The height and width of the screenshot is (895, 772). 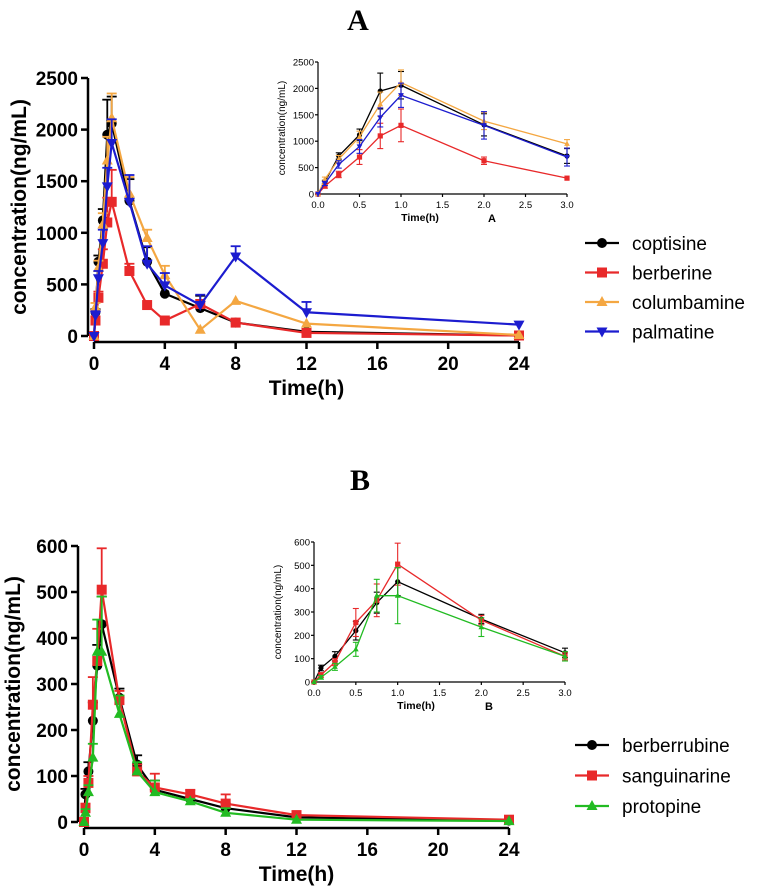 What do you see at coordinates (57, 234) in the screenshot?
I see `y-tick-label: 1000` at bounding box center [57, 234].